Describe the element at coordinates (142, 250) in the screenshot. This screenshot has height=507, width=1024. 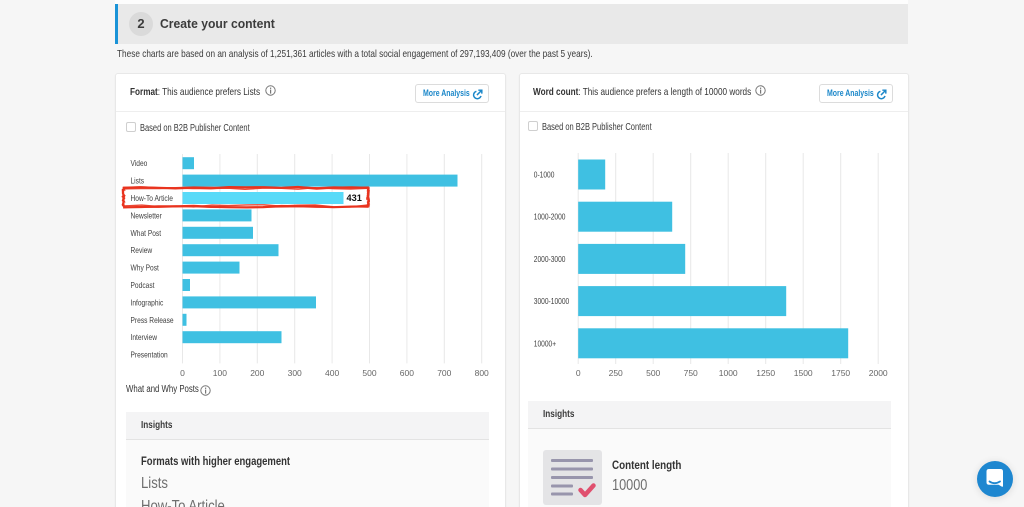
I see `svg-text: Review` at that location.